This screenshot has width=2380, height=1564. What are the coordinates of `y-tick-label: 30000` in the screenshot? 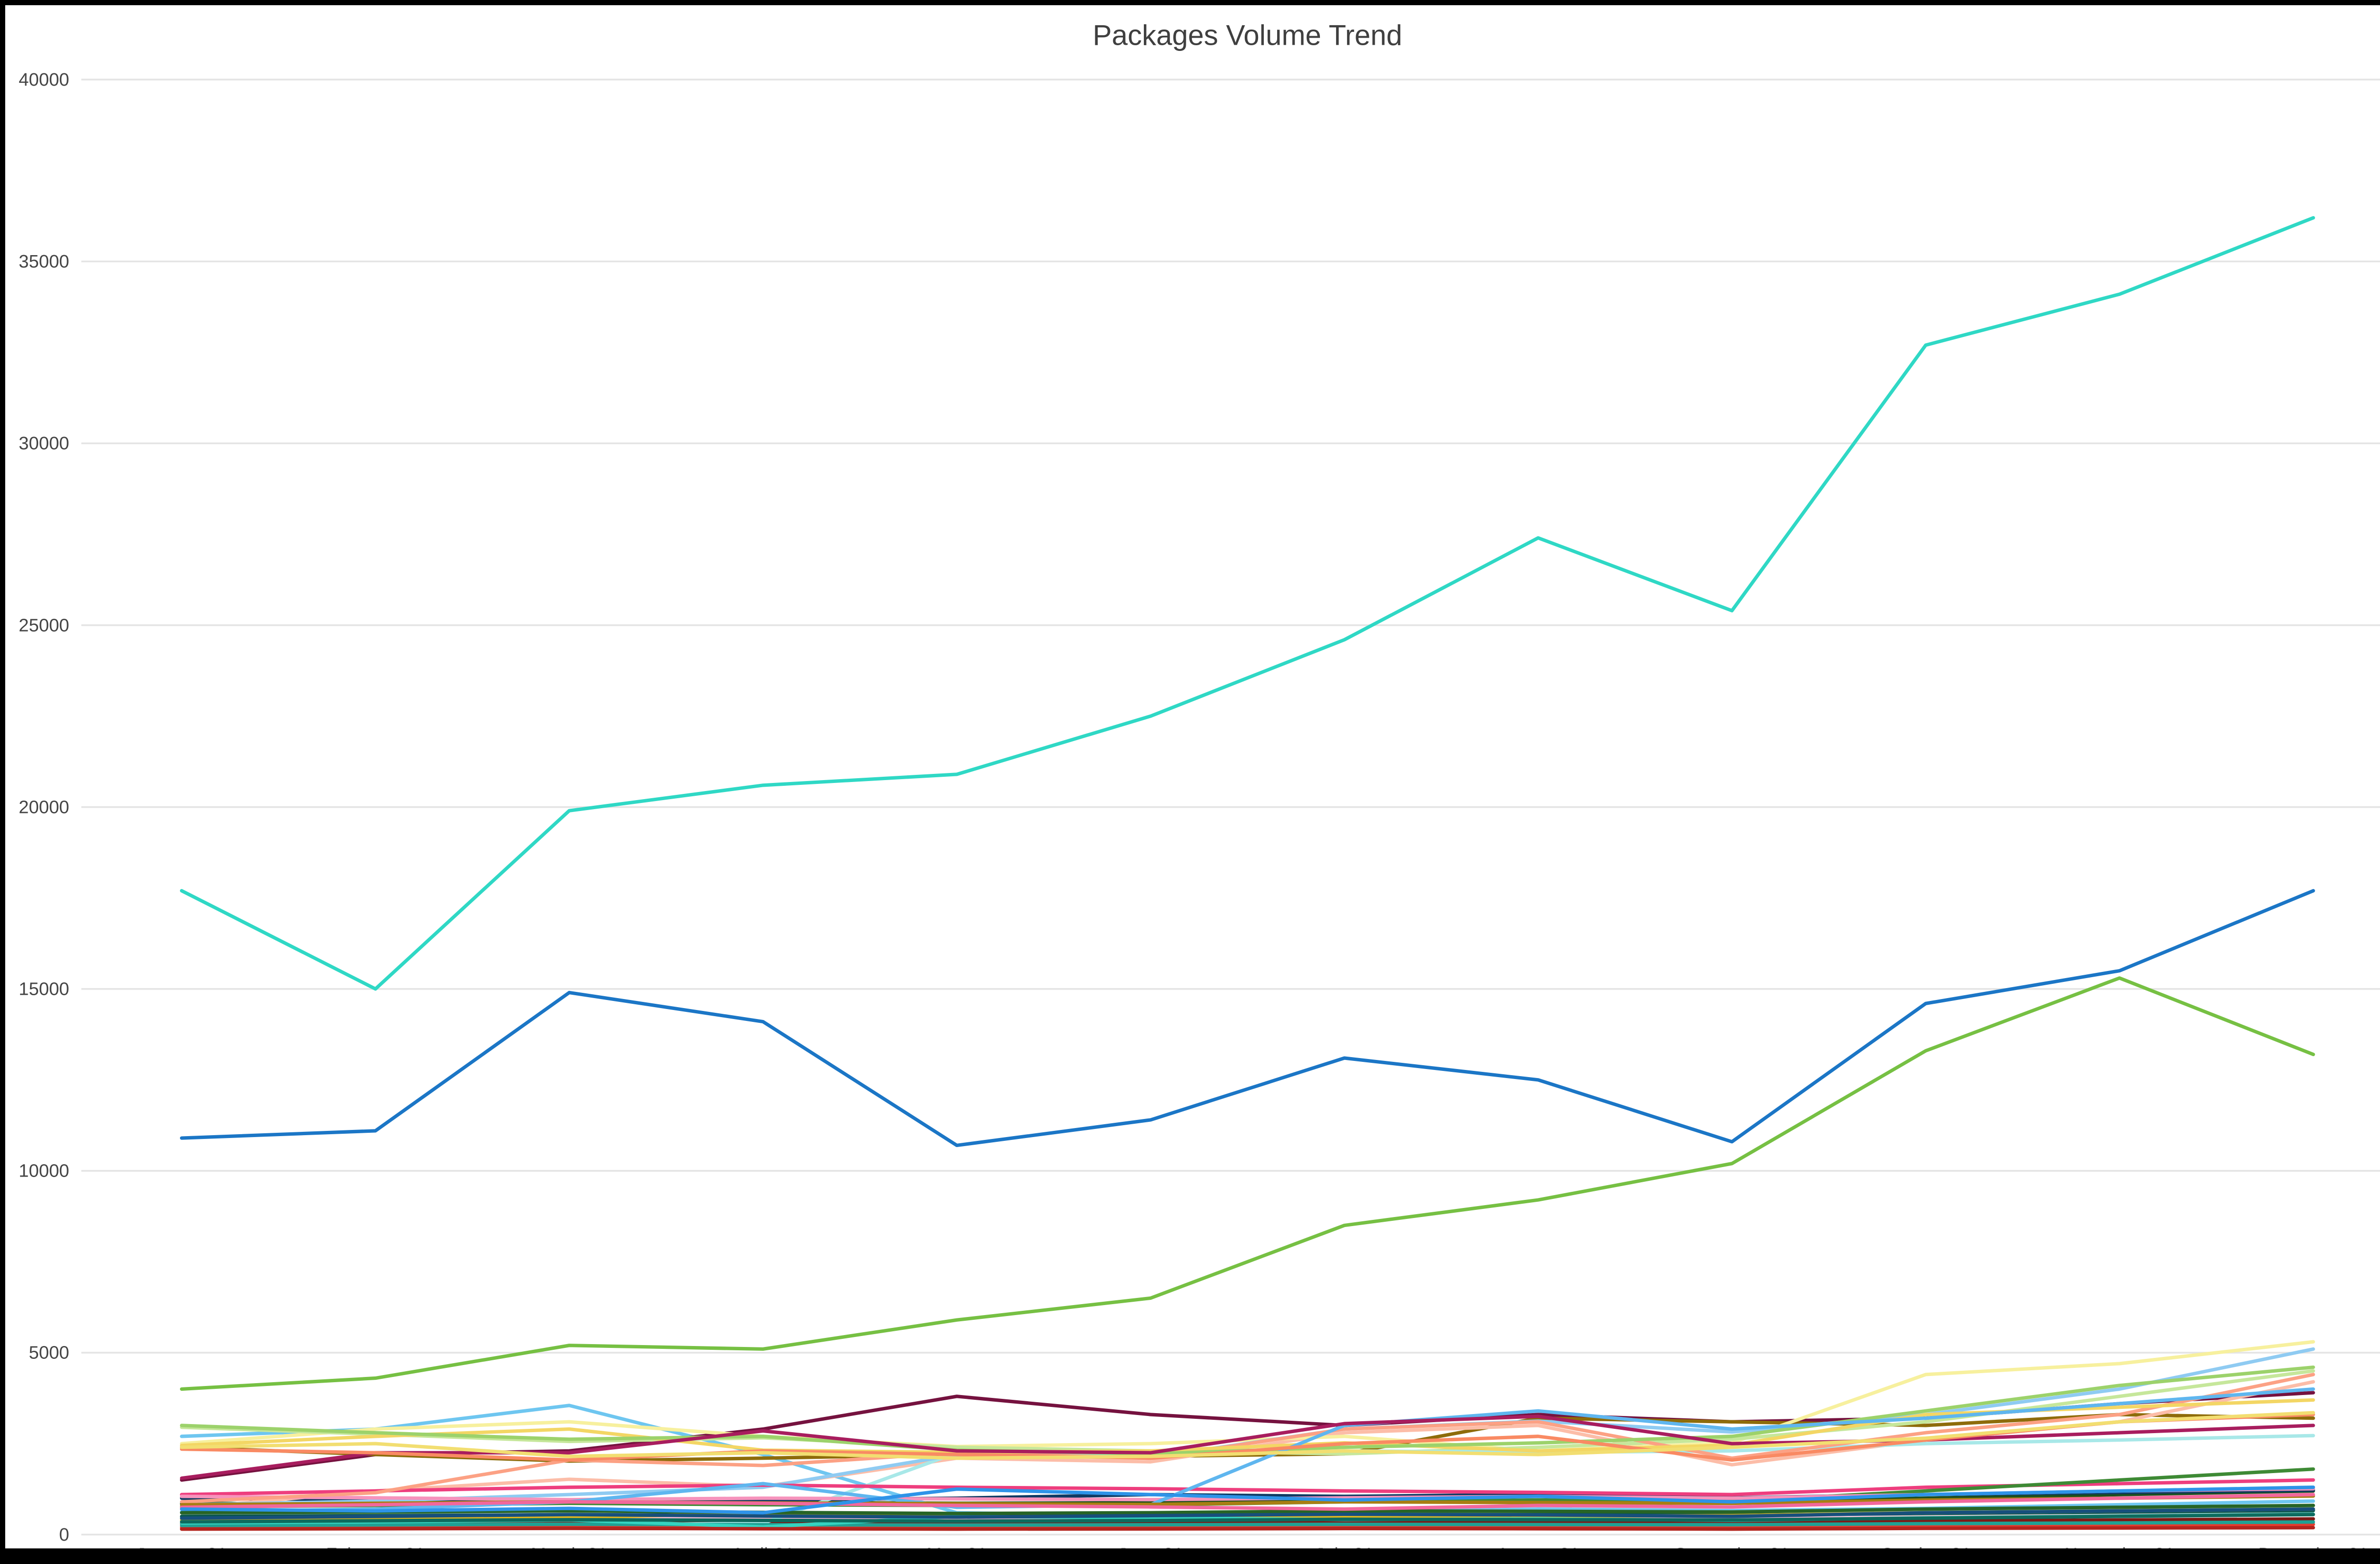 It's located at (44, 443).